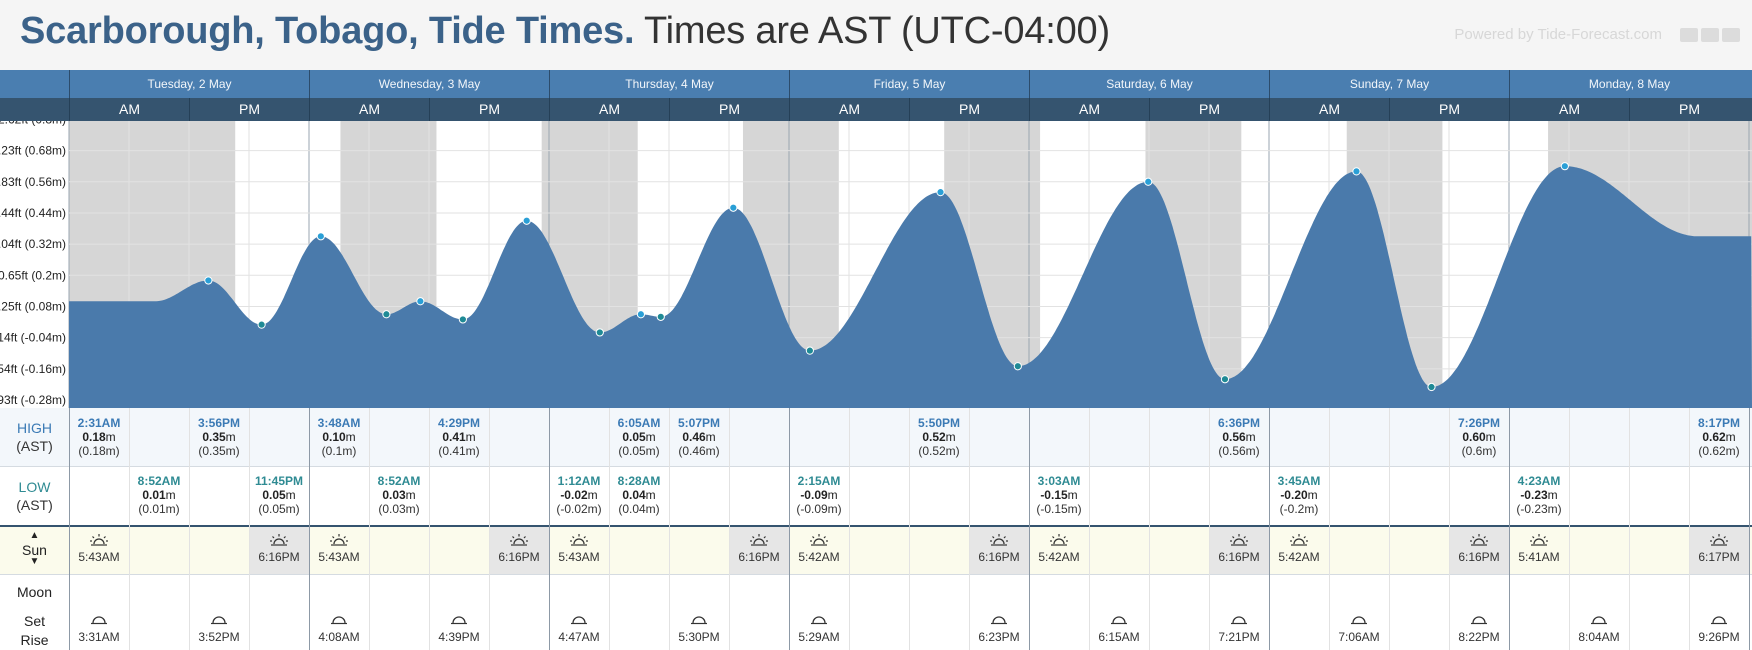  Describe the element at coordinates (339, 437) in the screenshot. I see `tide-height-m: 0.10m` at that location.